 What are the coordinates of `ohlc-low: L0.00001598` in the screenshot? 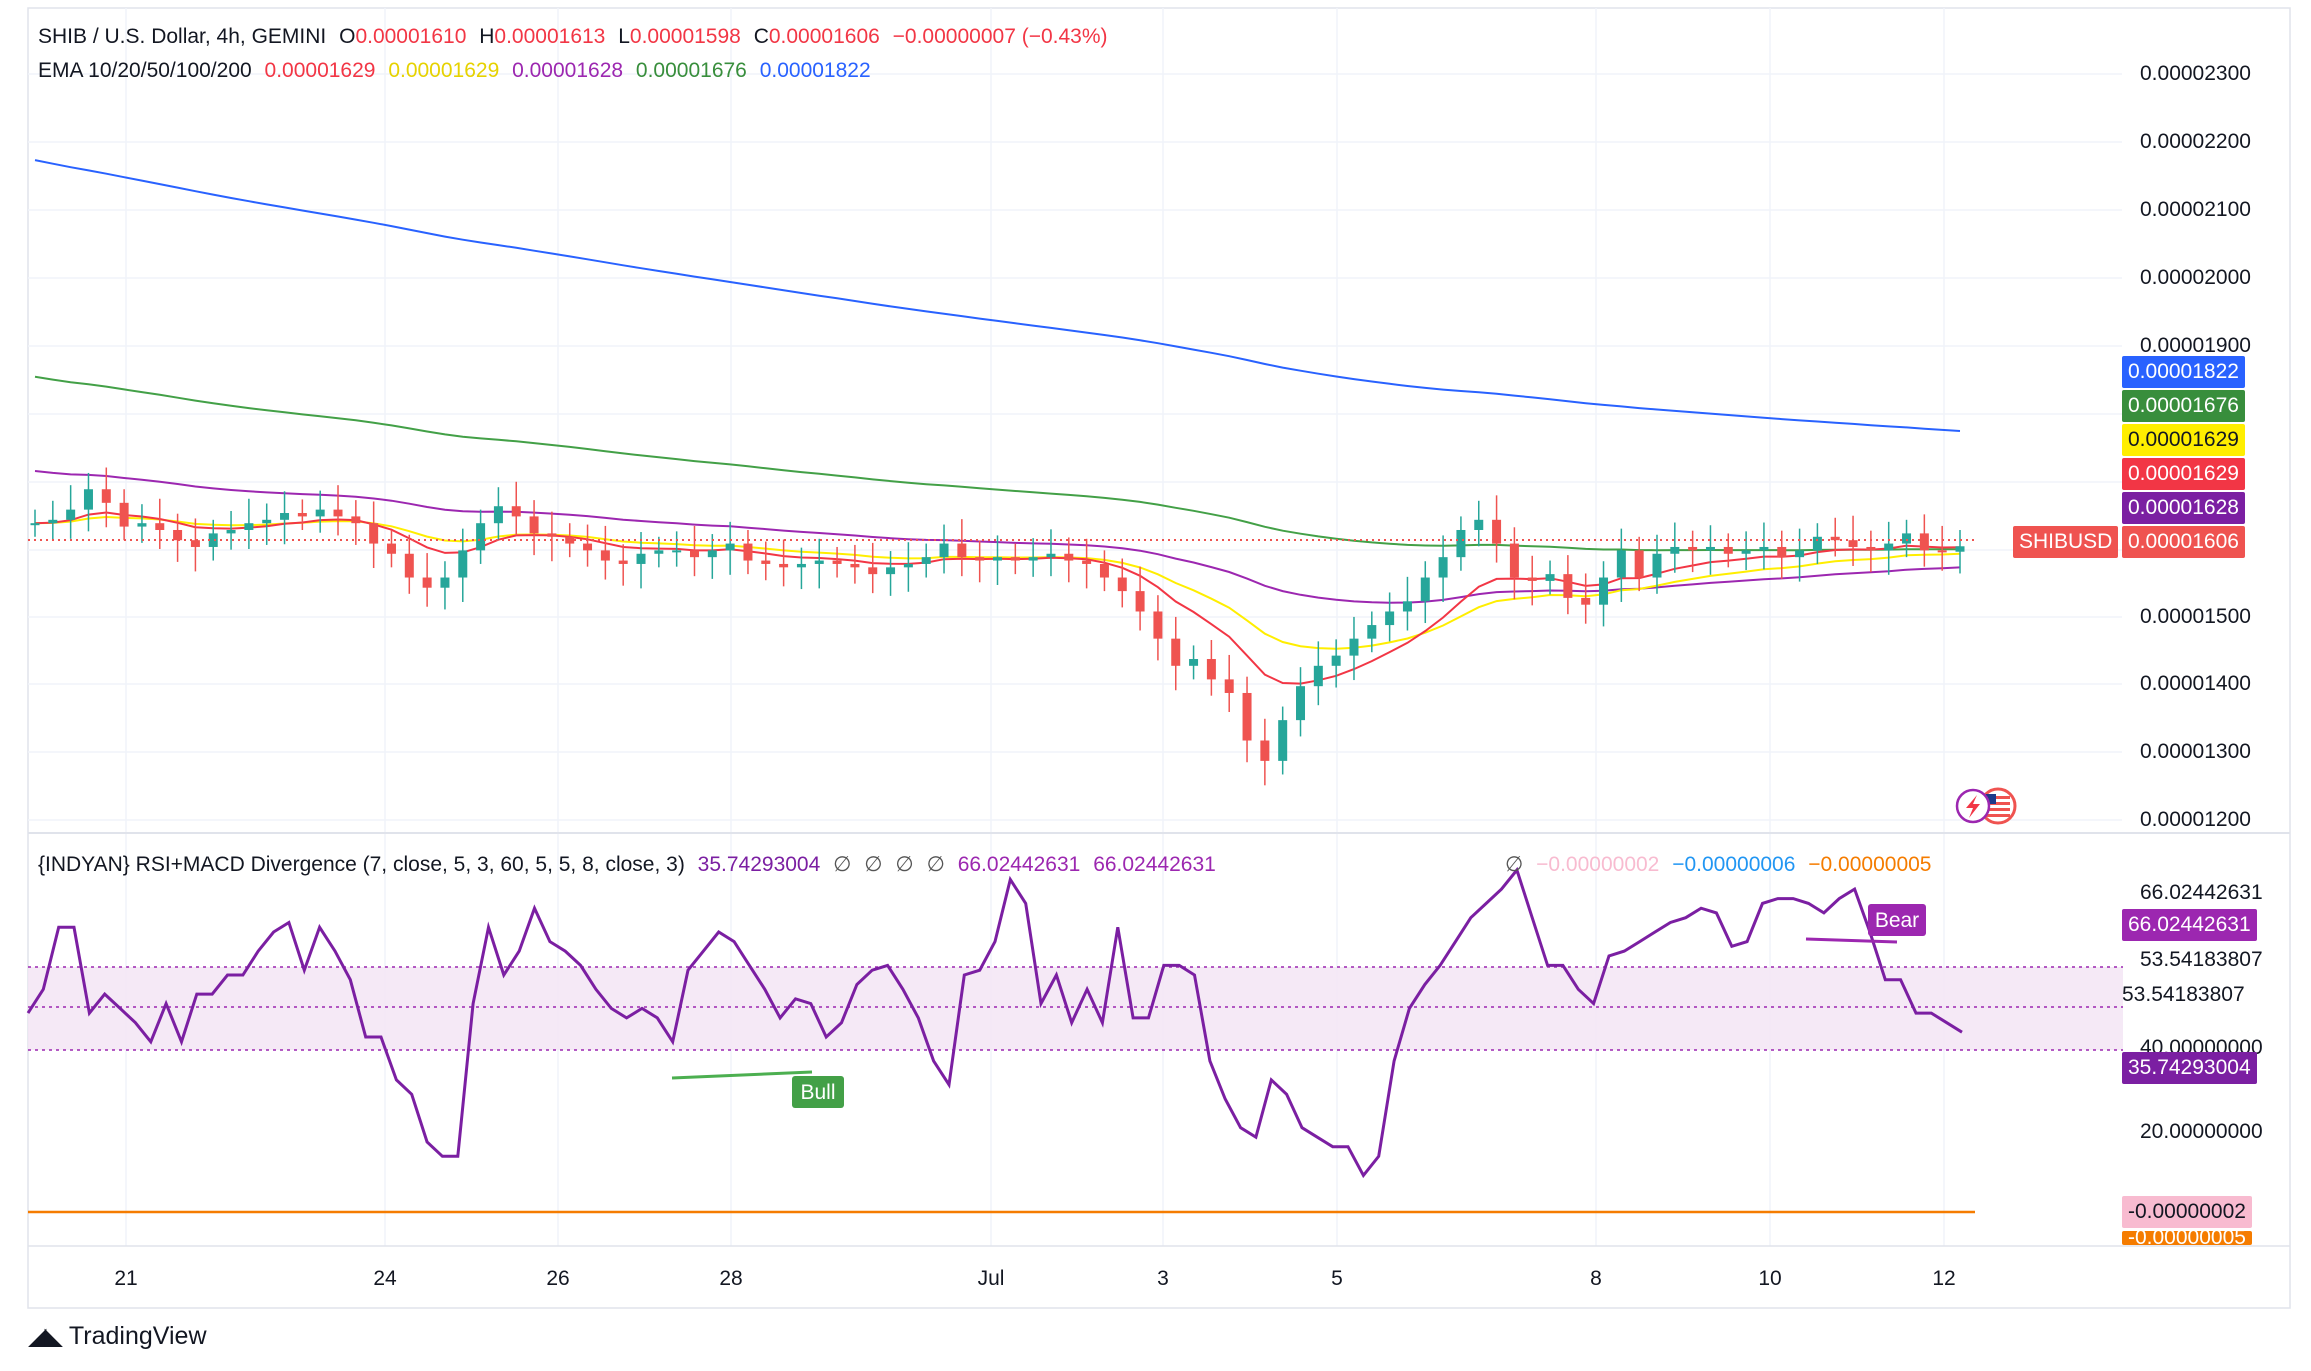 It's located at (679, 36).